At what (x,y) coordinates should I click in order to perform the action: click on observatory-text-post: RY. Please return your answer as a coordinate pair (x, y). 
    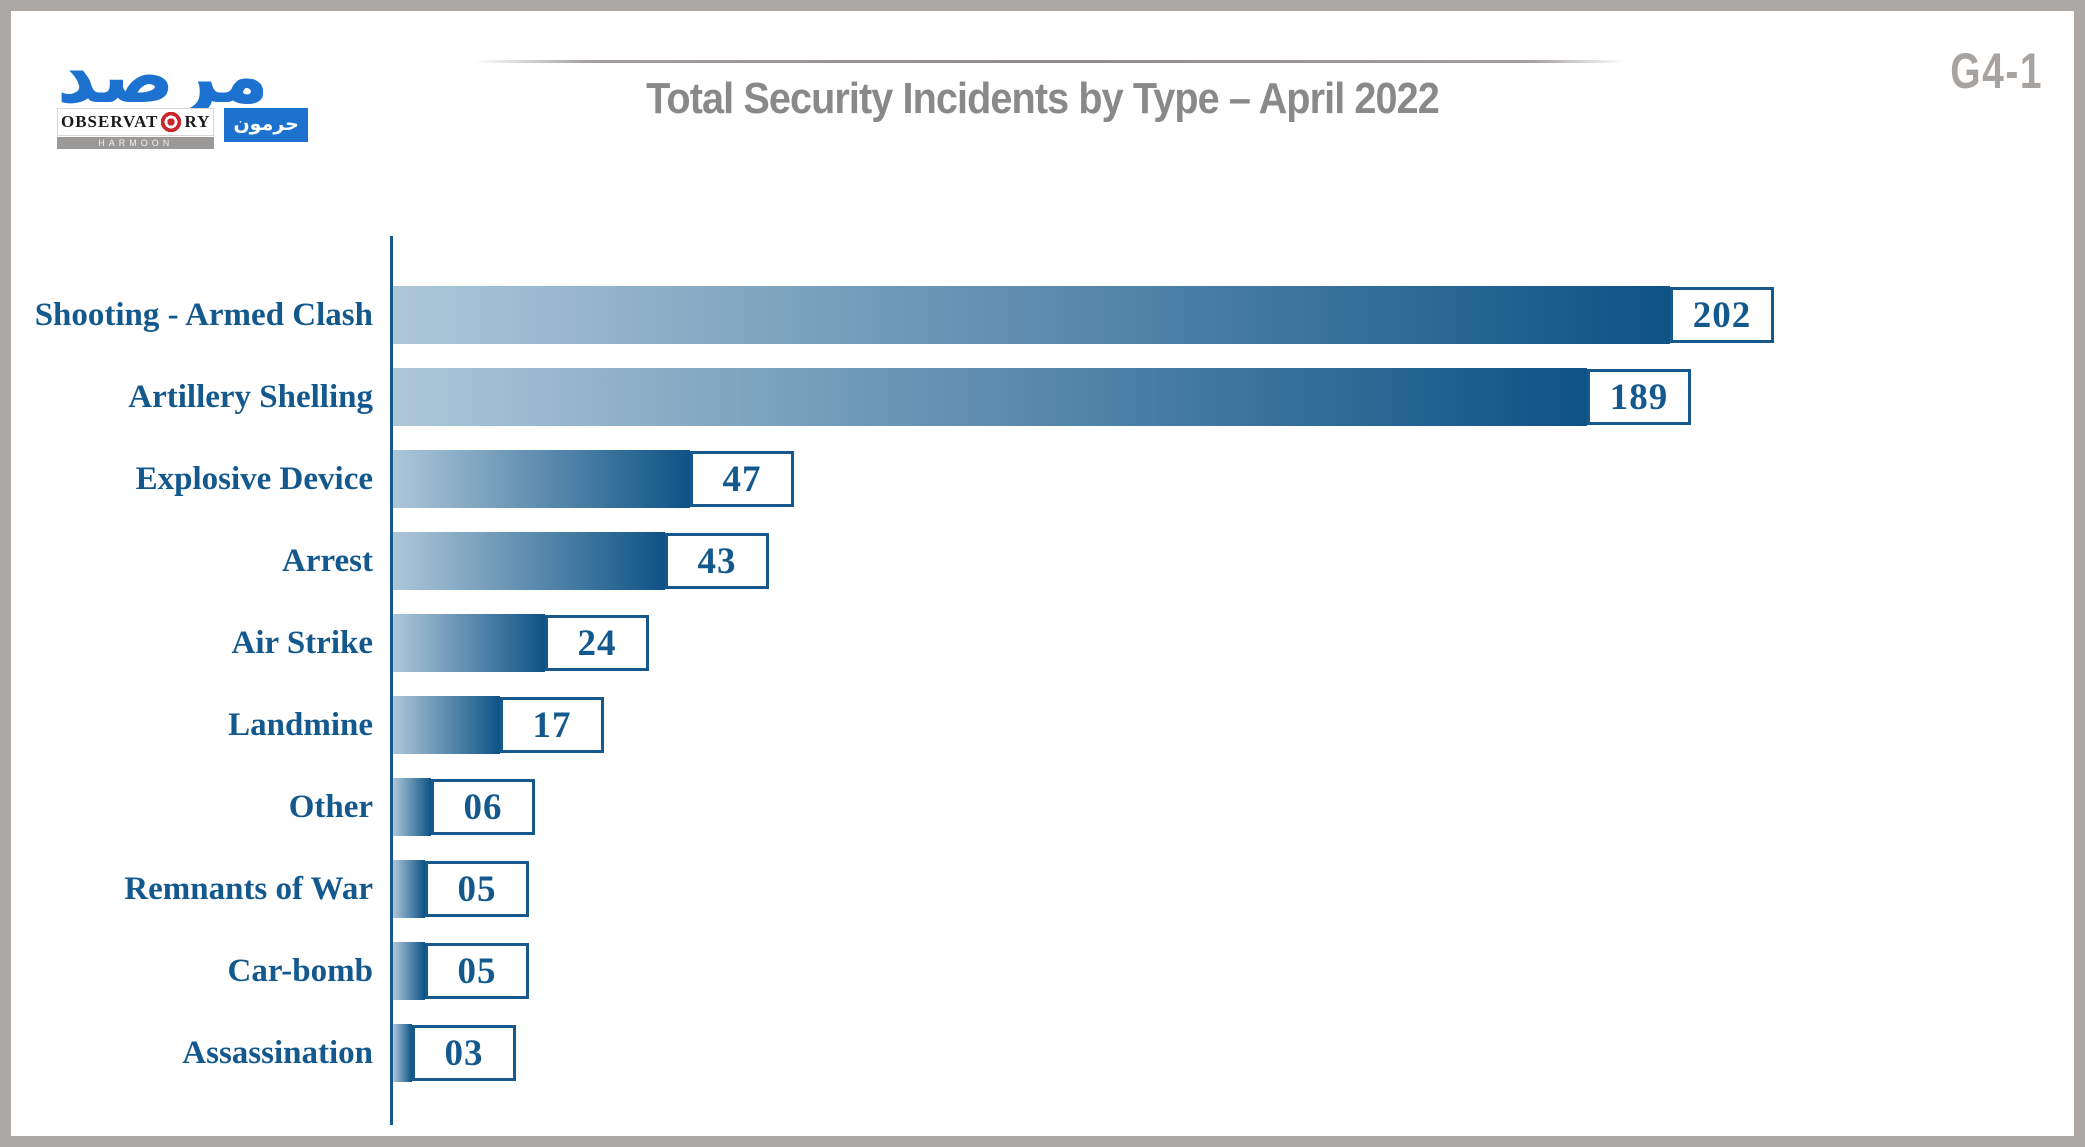
    Looking at the image, I should click on (197, 122).